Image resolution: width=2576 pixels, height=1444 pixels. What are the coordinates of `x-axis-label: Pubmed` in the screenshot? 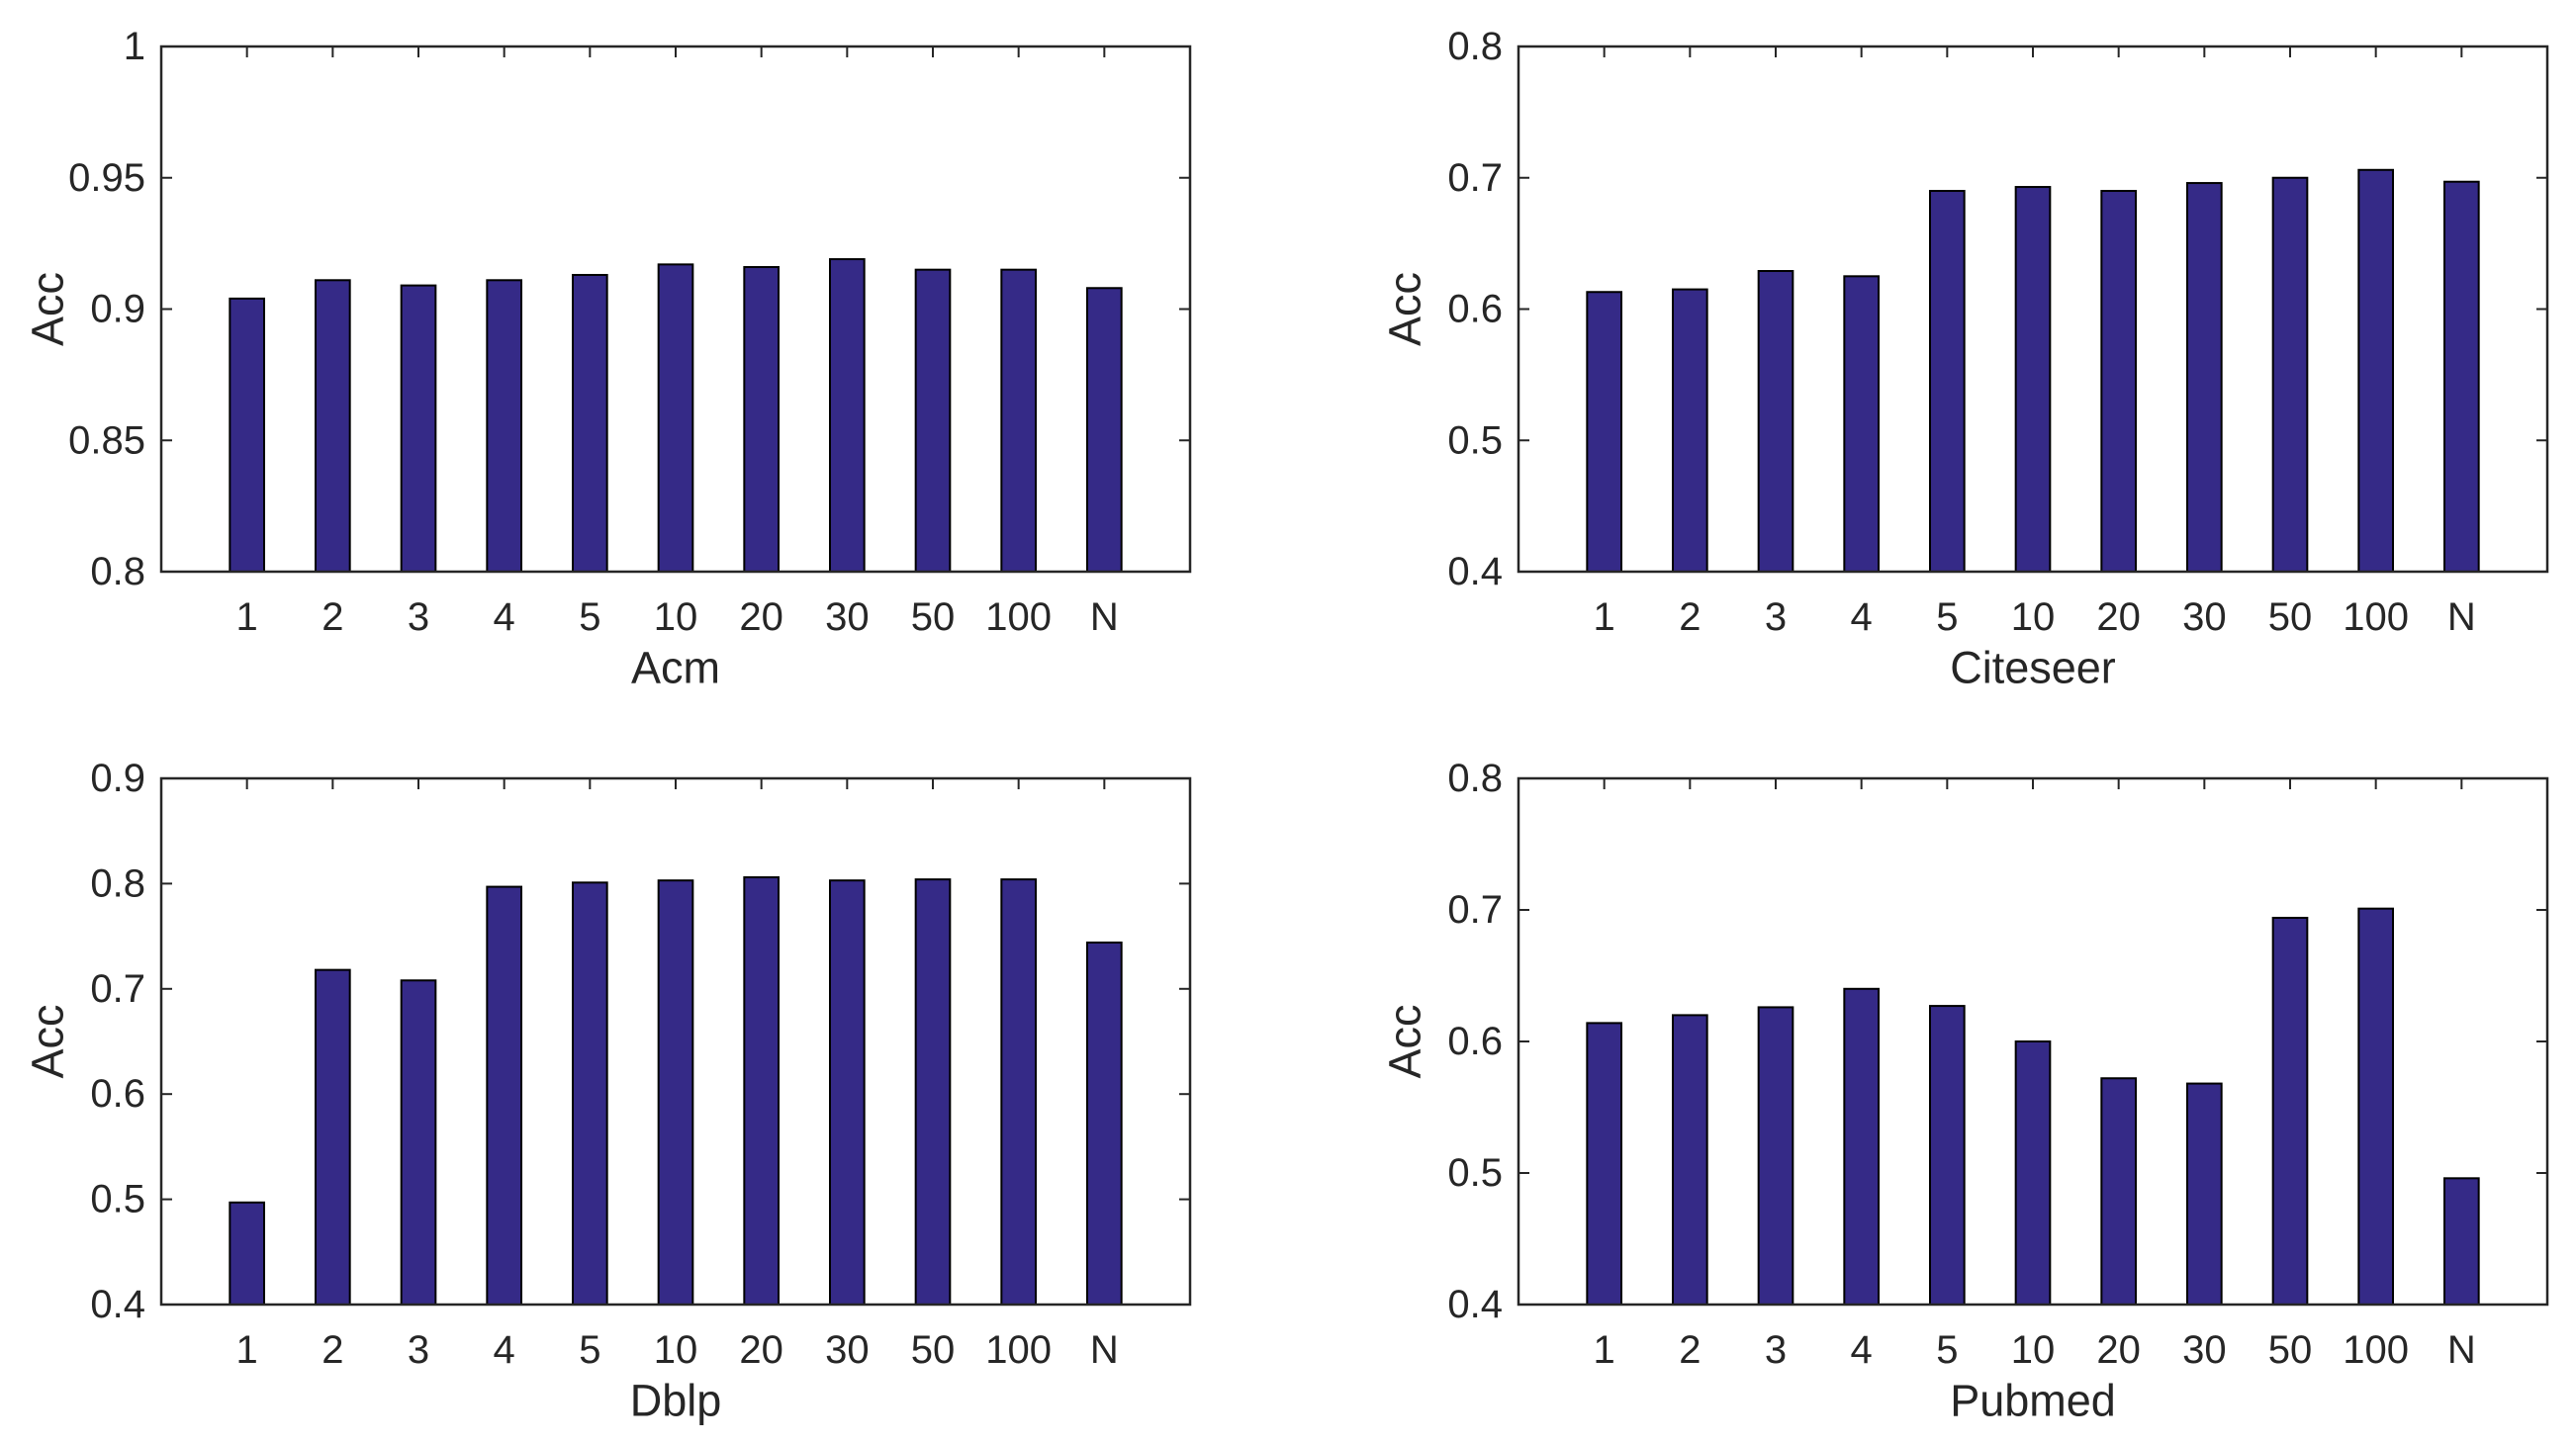 It's located at (2033, 1401).